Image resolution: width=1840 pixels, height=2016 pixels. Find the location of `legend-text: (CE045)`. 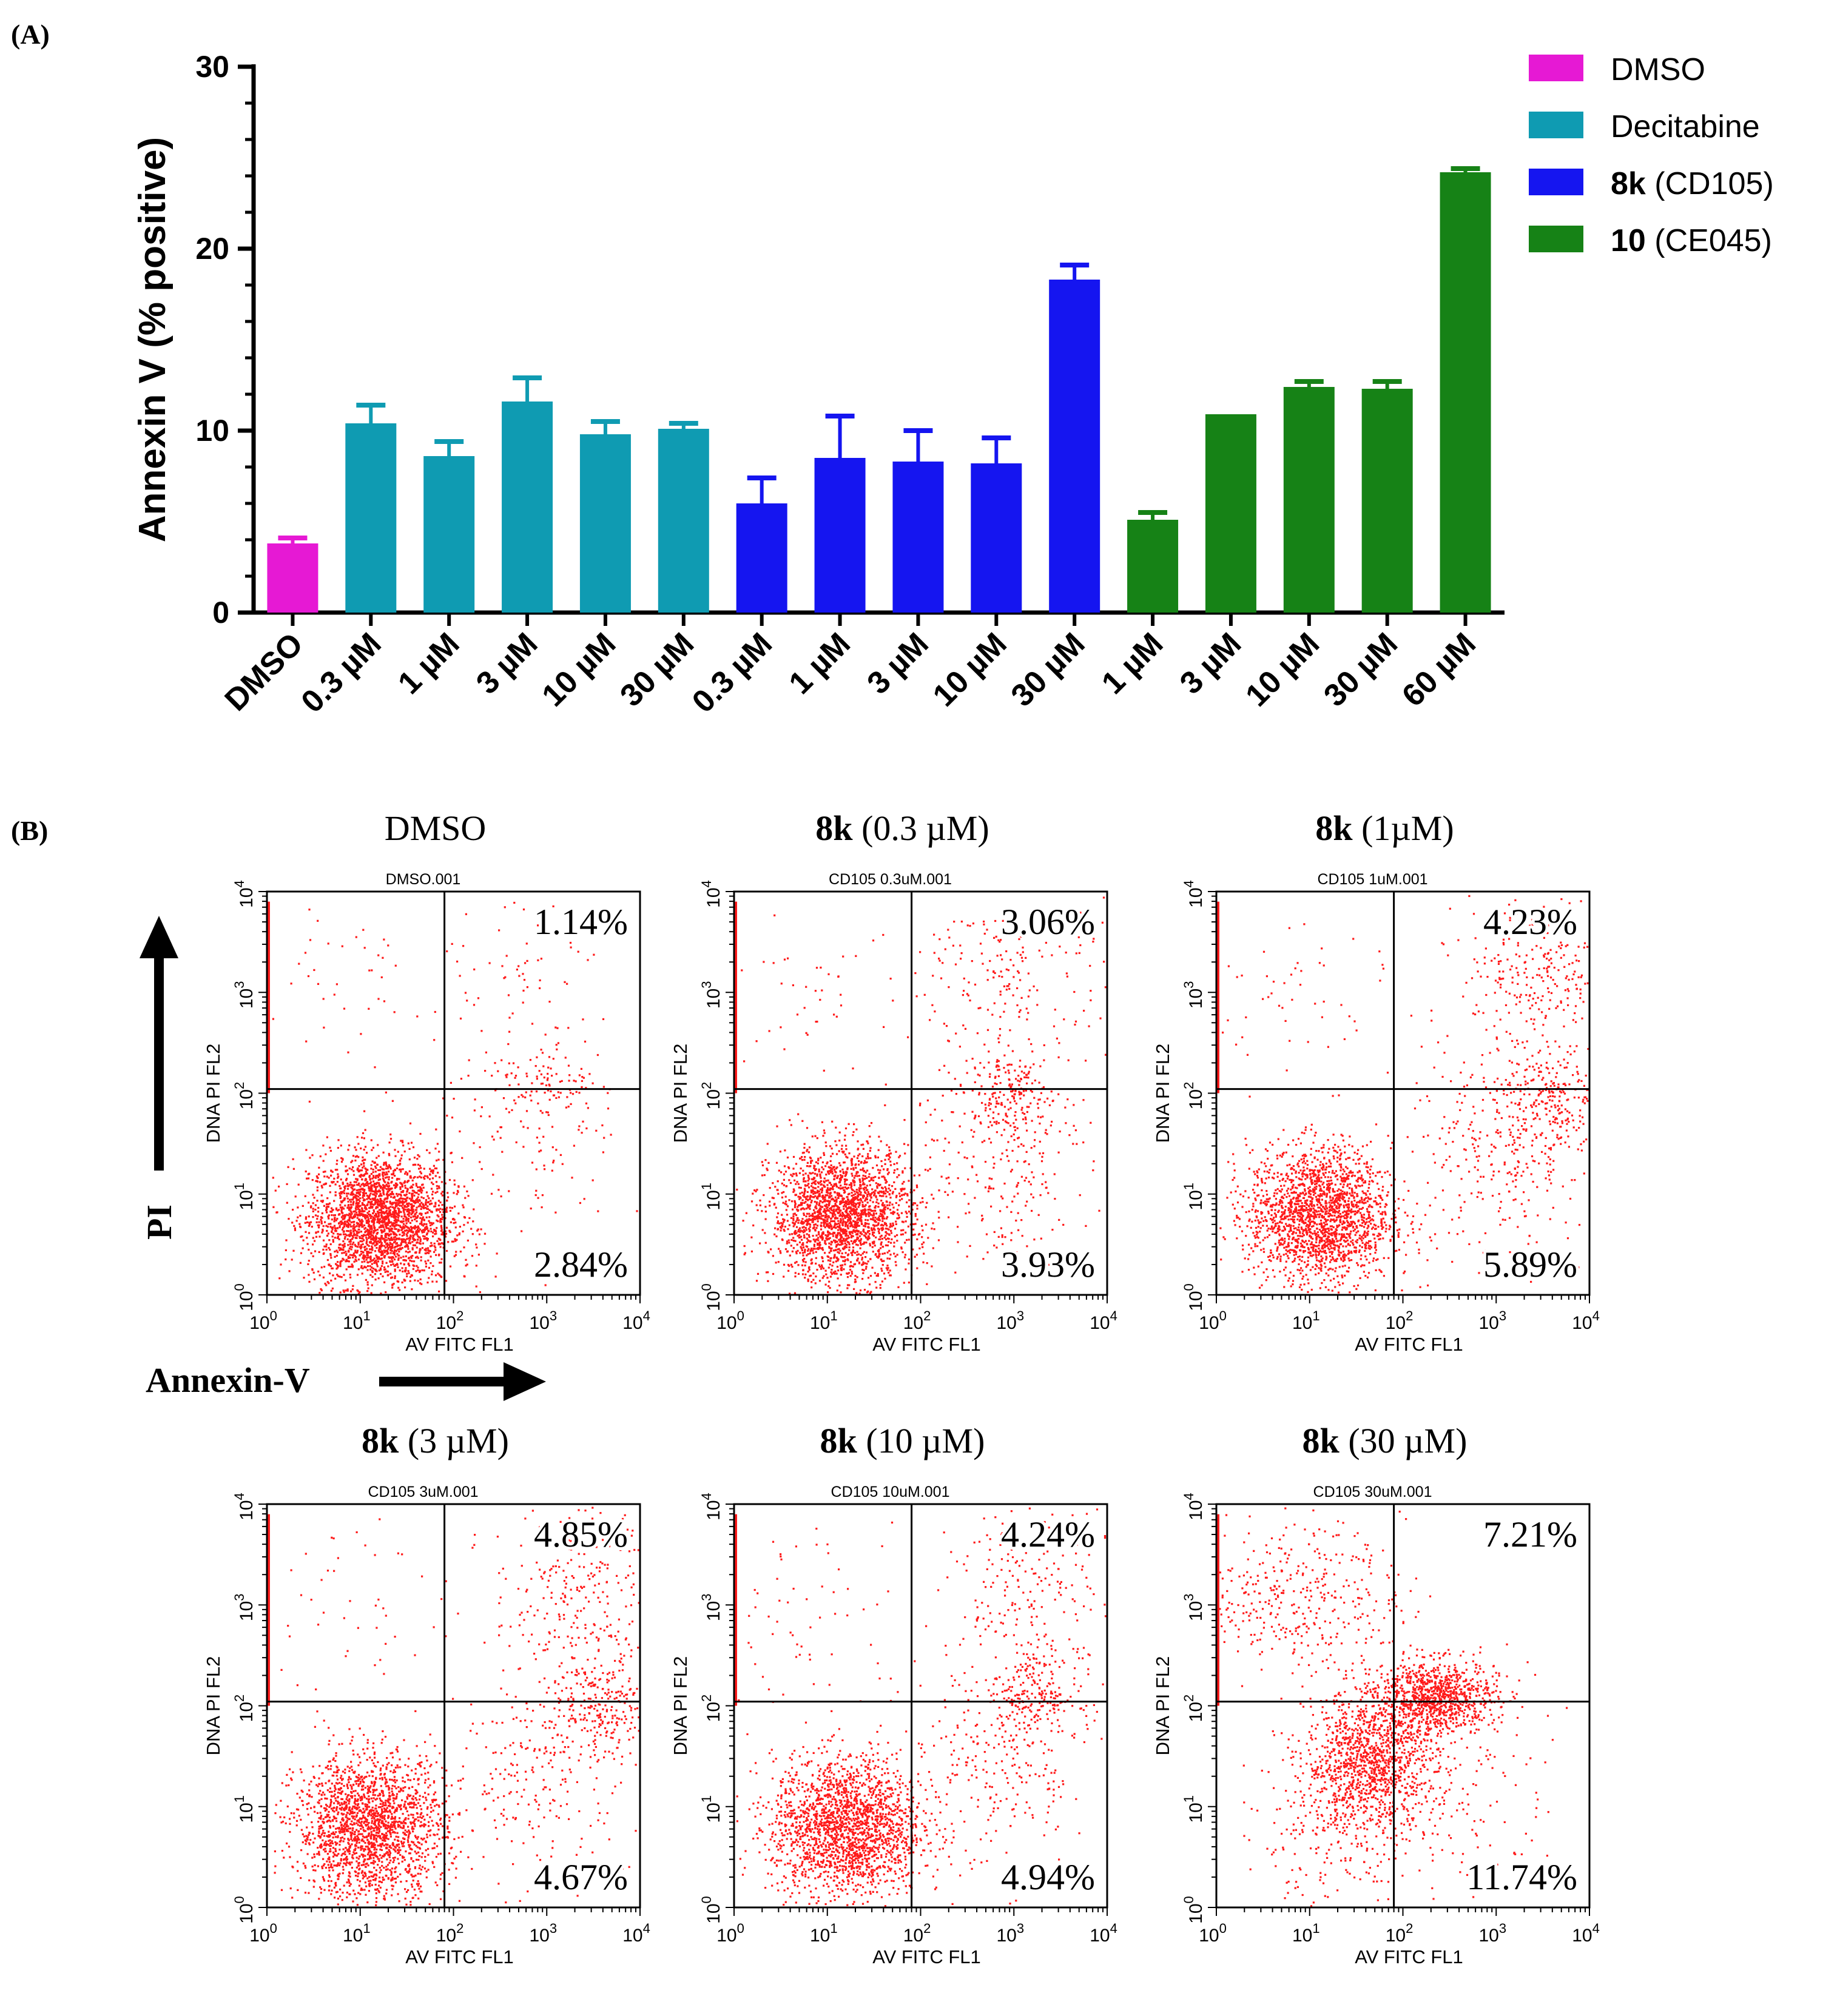

legend-text: (CE045) is located at coordinates (1709, 240).